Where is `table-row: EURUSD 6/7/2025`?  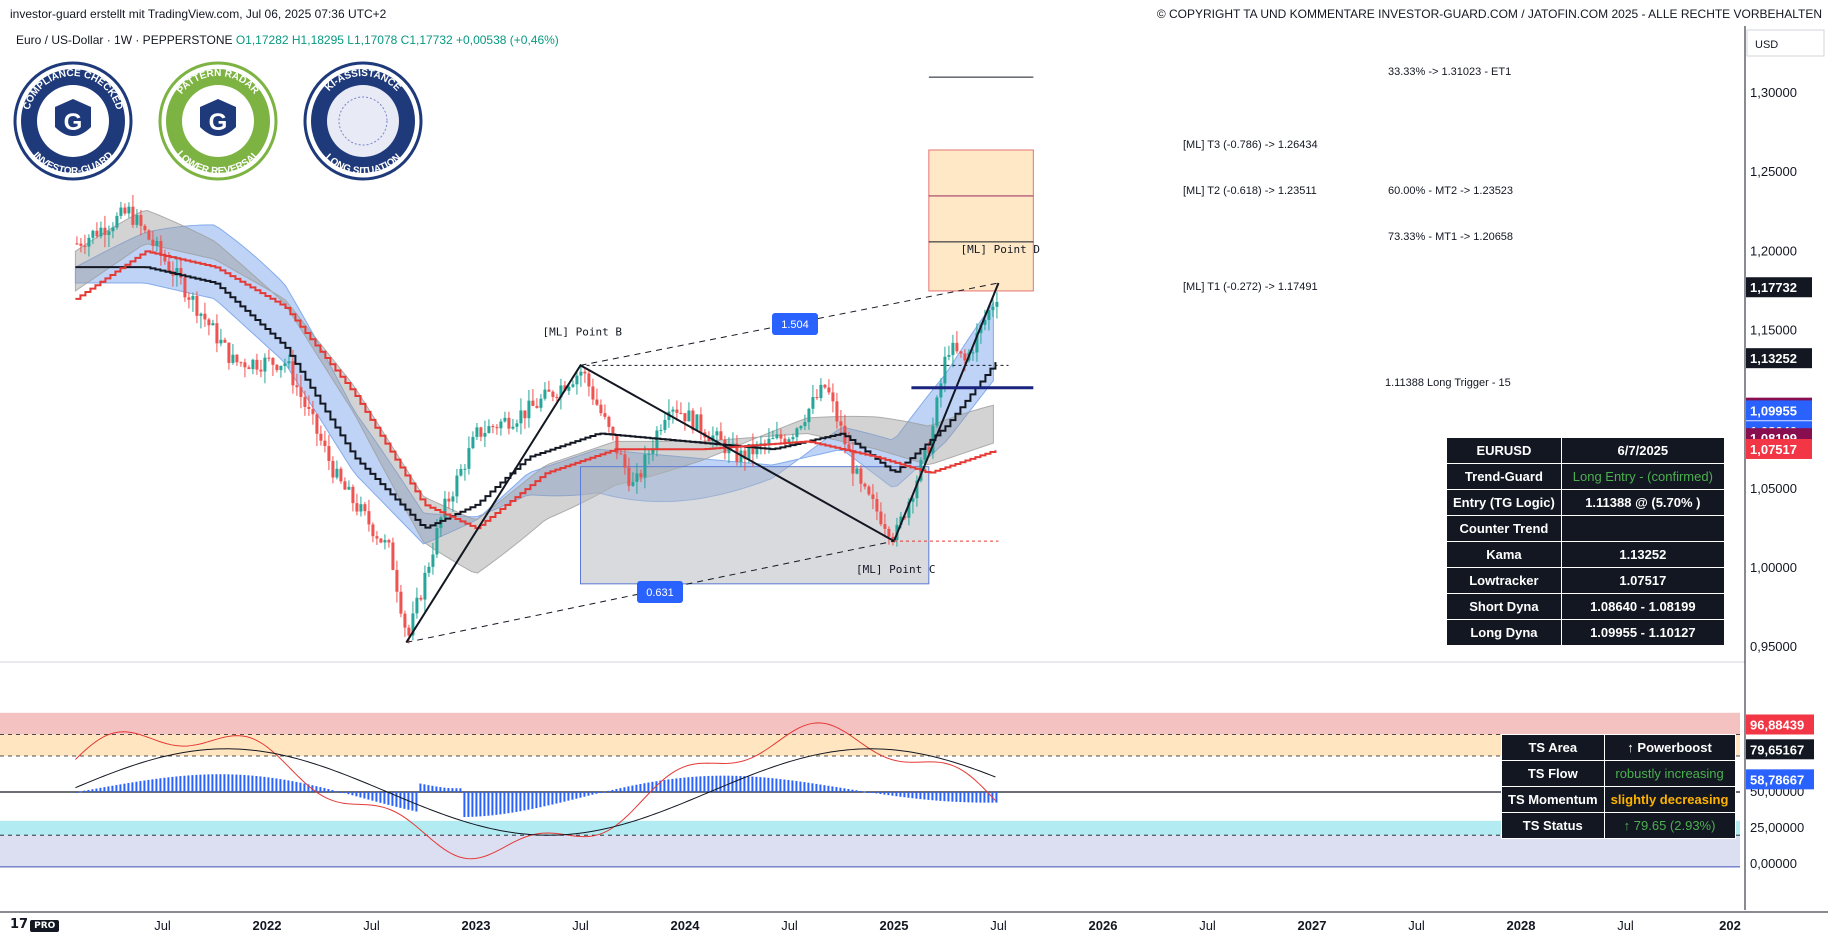
table-row: EURUSD 6/7/2025 is located at coordinates (1585, 450).